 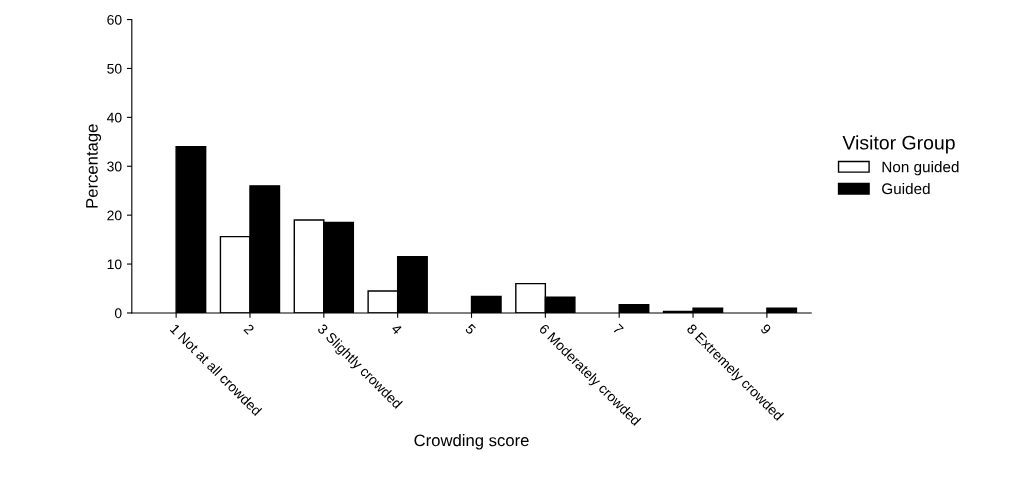 I want to click on legend-label: Non guided, so click(x=920, y=168).